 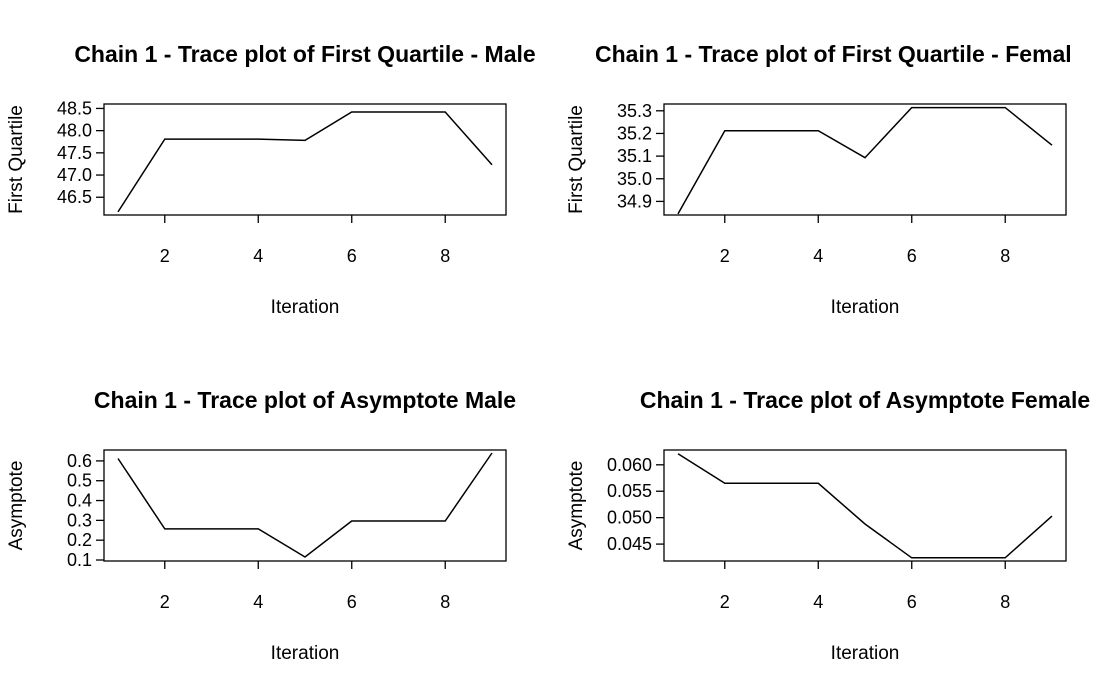 I want to click on chart-title: Chain 1 - Trace plot of Asymptote Male, so click(x=305, y=400).